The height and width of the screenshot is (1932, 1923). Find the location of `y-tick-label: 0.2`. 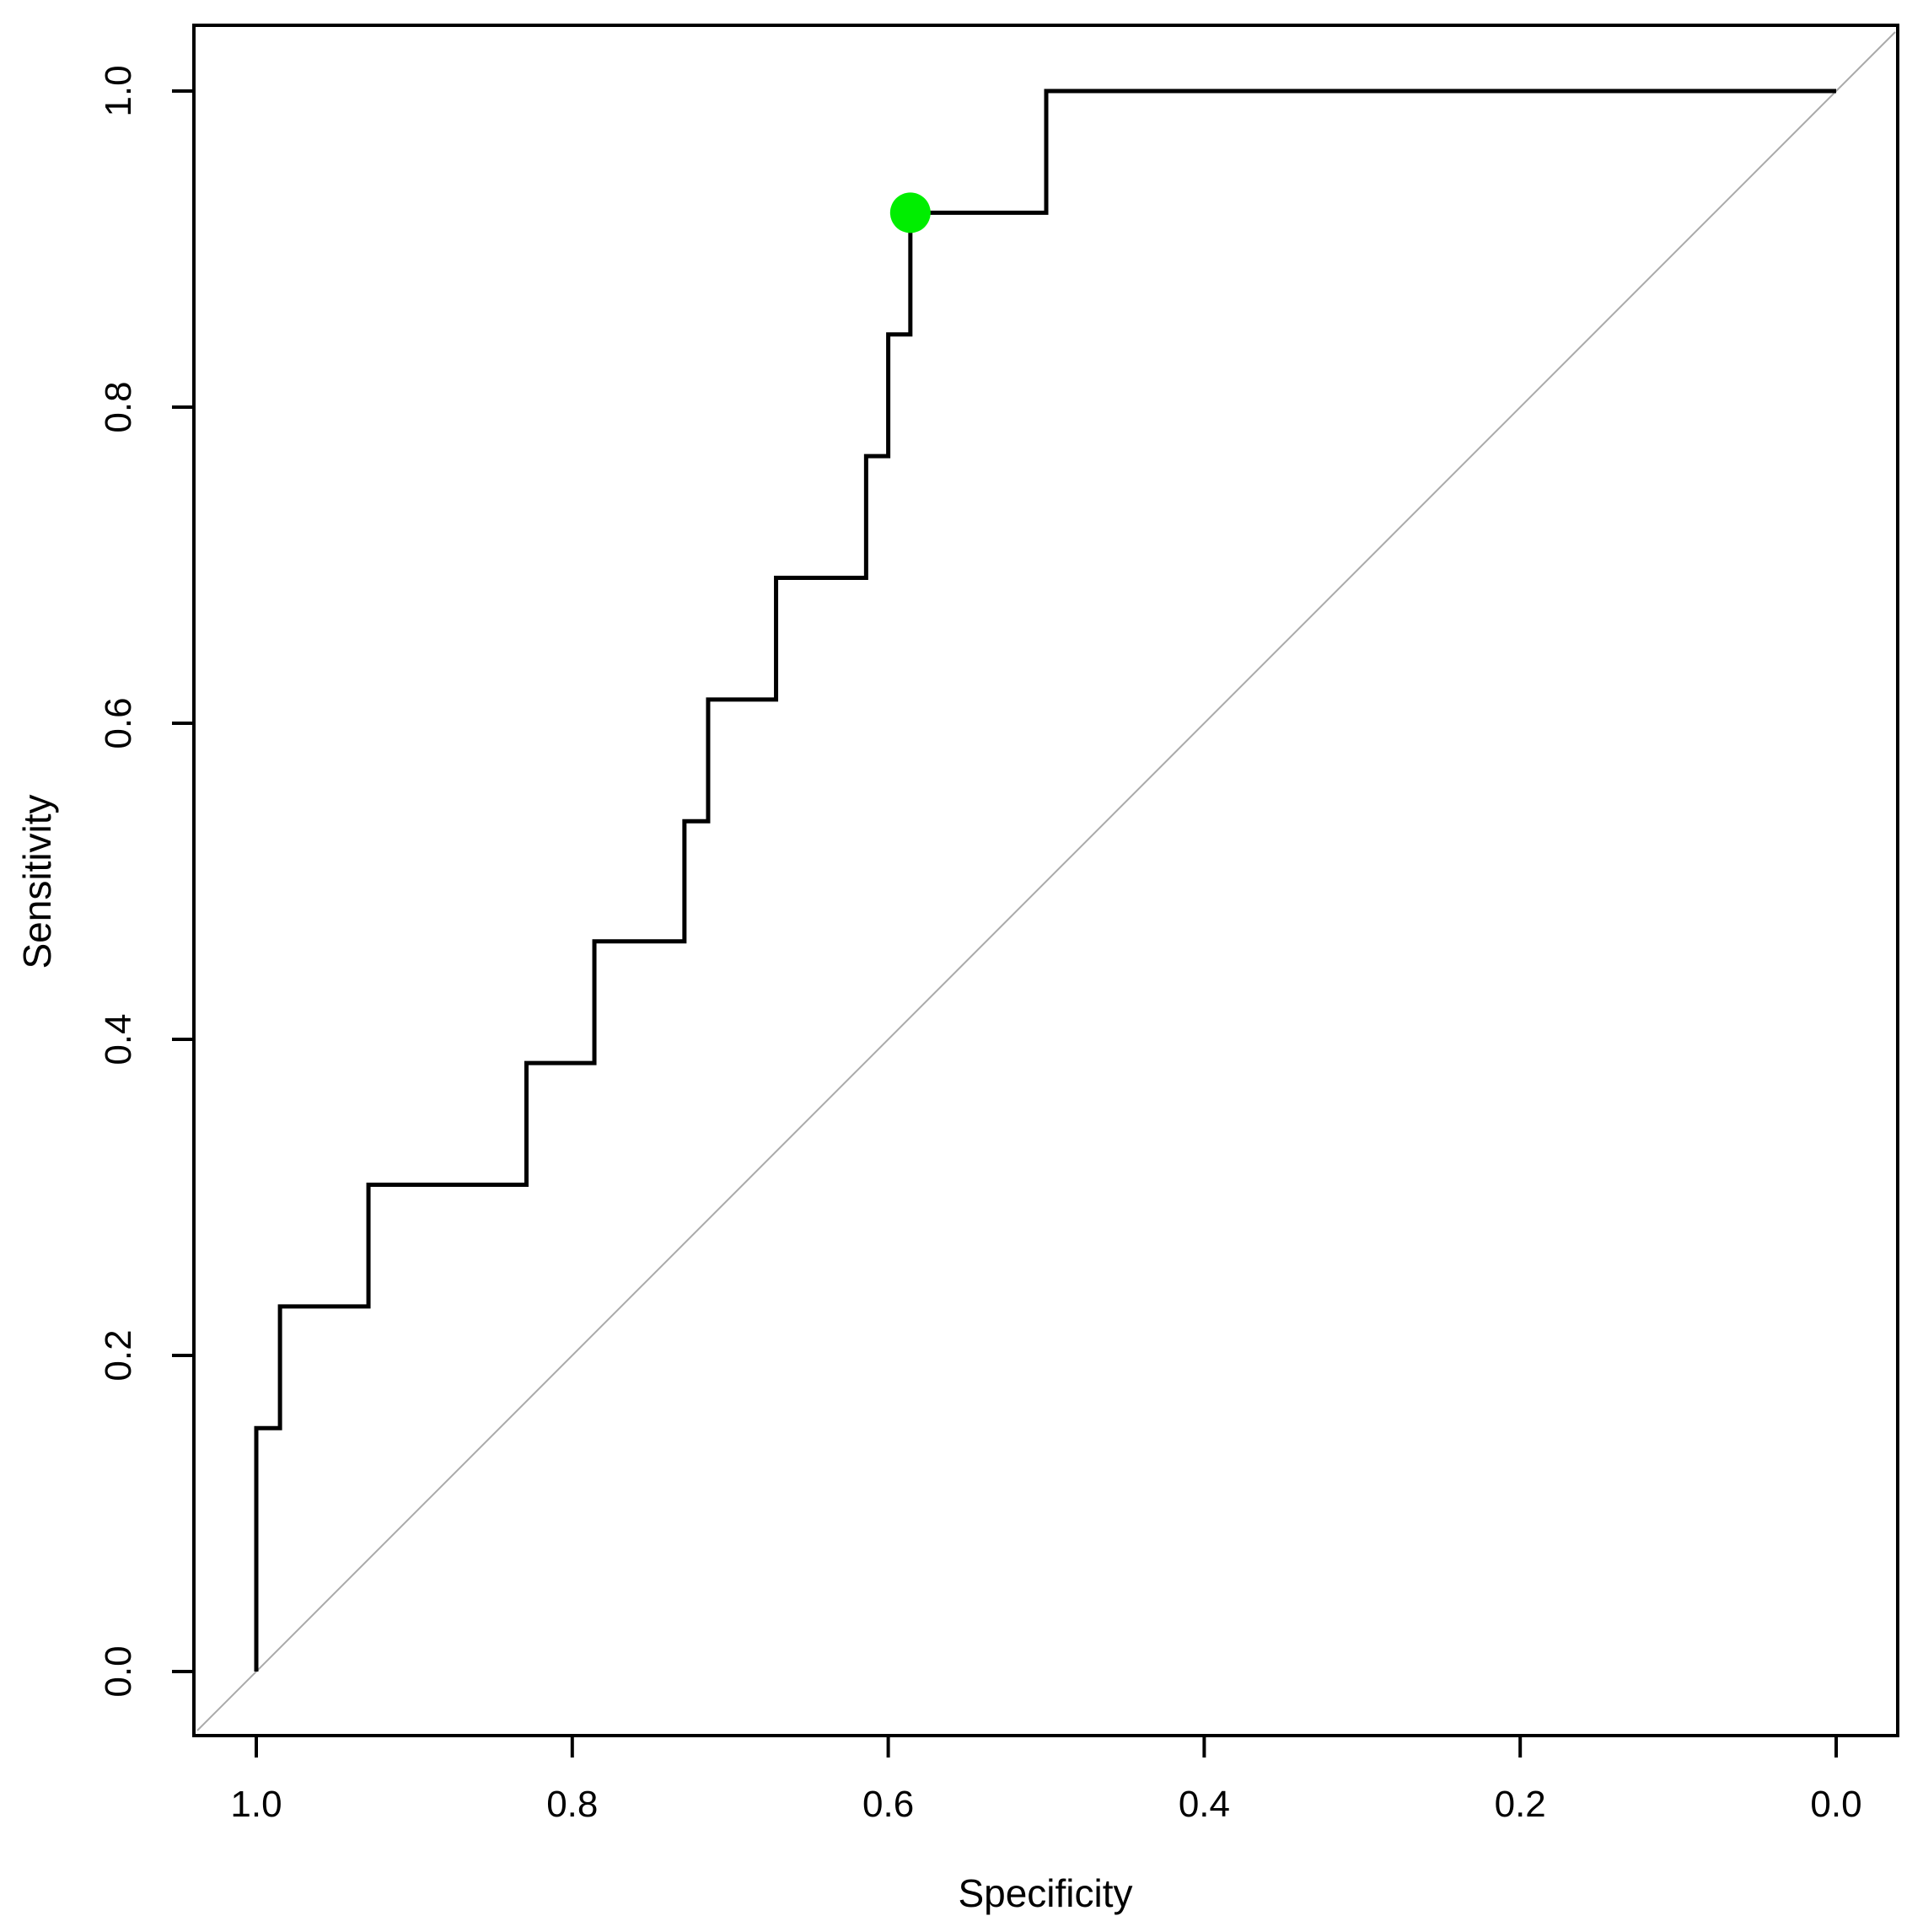

y-tick-label: 0.2 is located at coordinates (118, 1355).